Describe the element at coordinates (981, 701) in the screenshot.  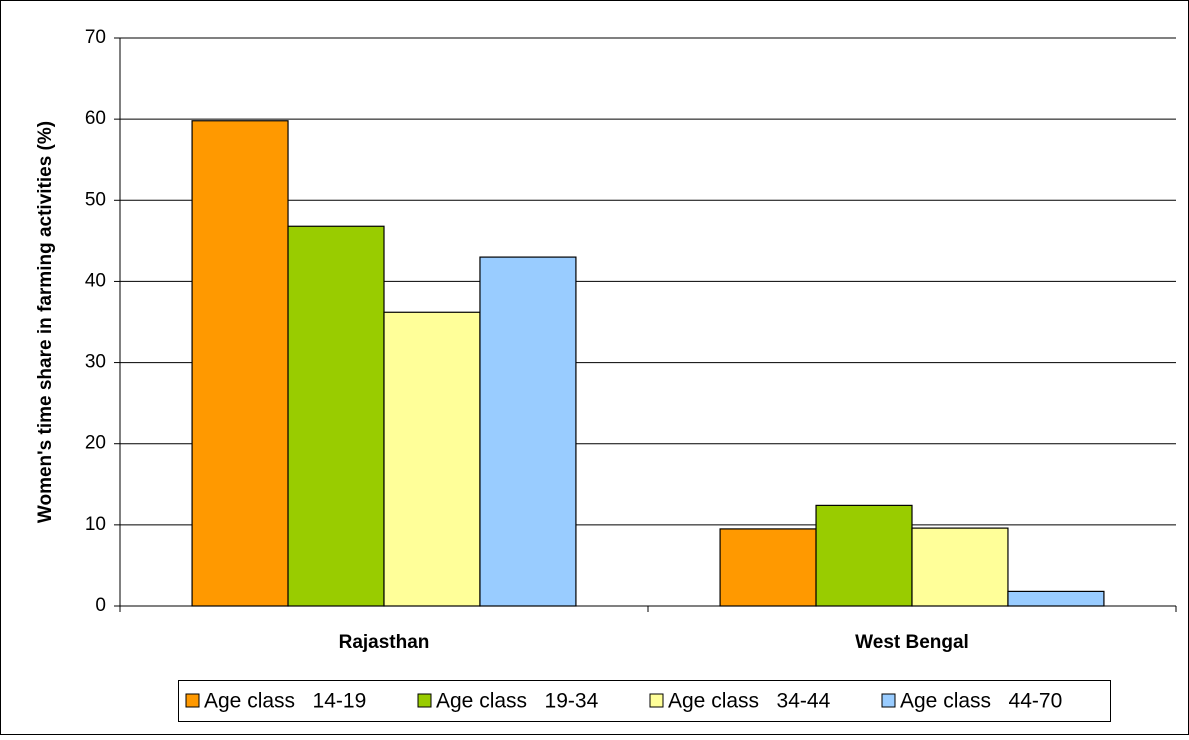
I see `legend-label: Age class 44-70` at that location.